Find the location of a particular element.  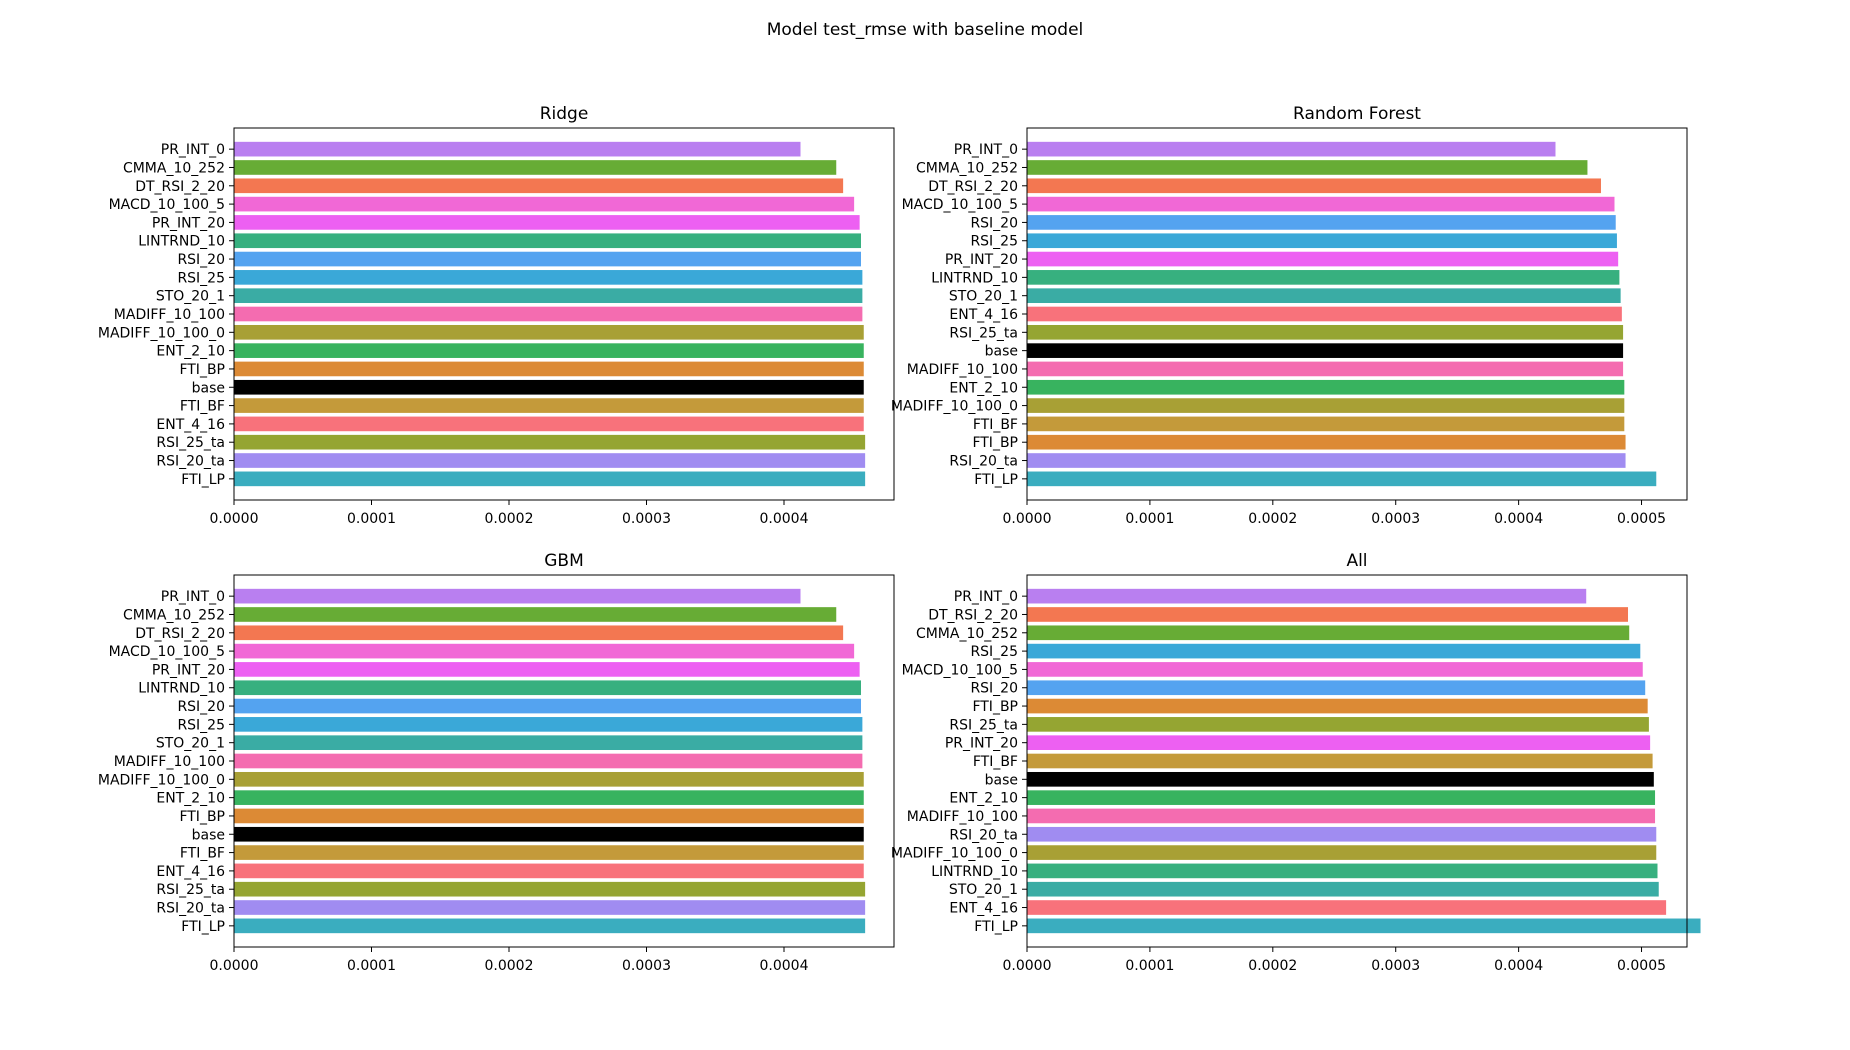

chart-title: Random Forest is located at coordinates (1357, 114).